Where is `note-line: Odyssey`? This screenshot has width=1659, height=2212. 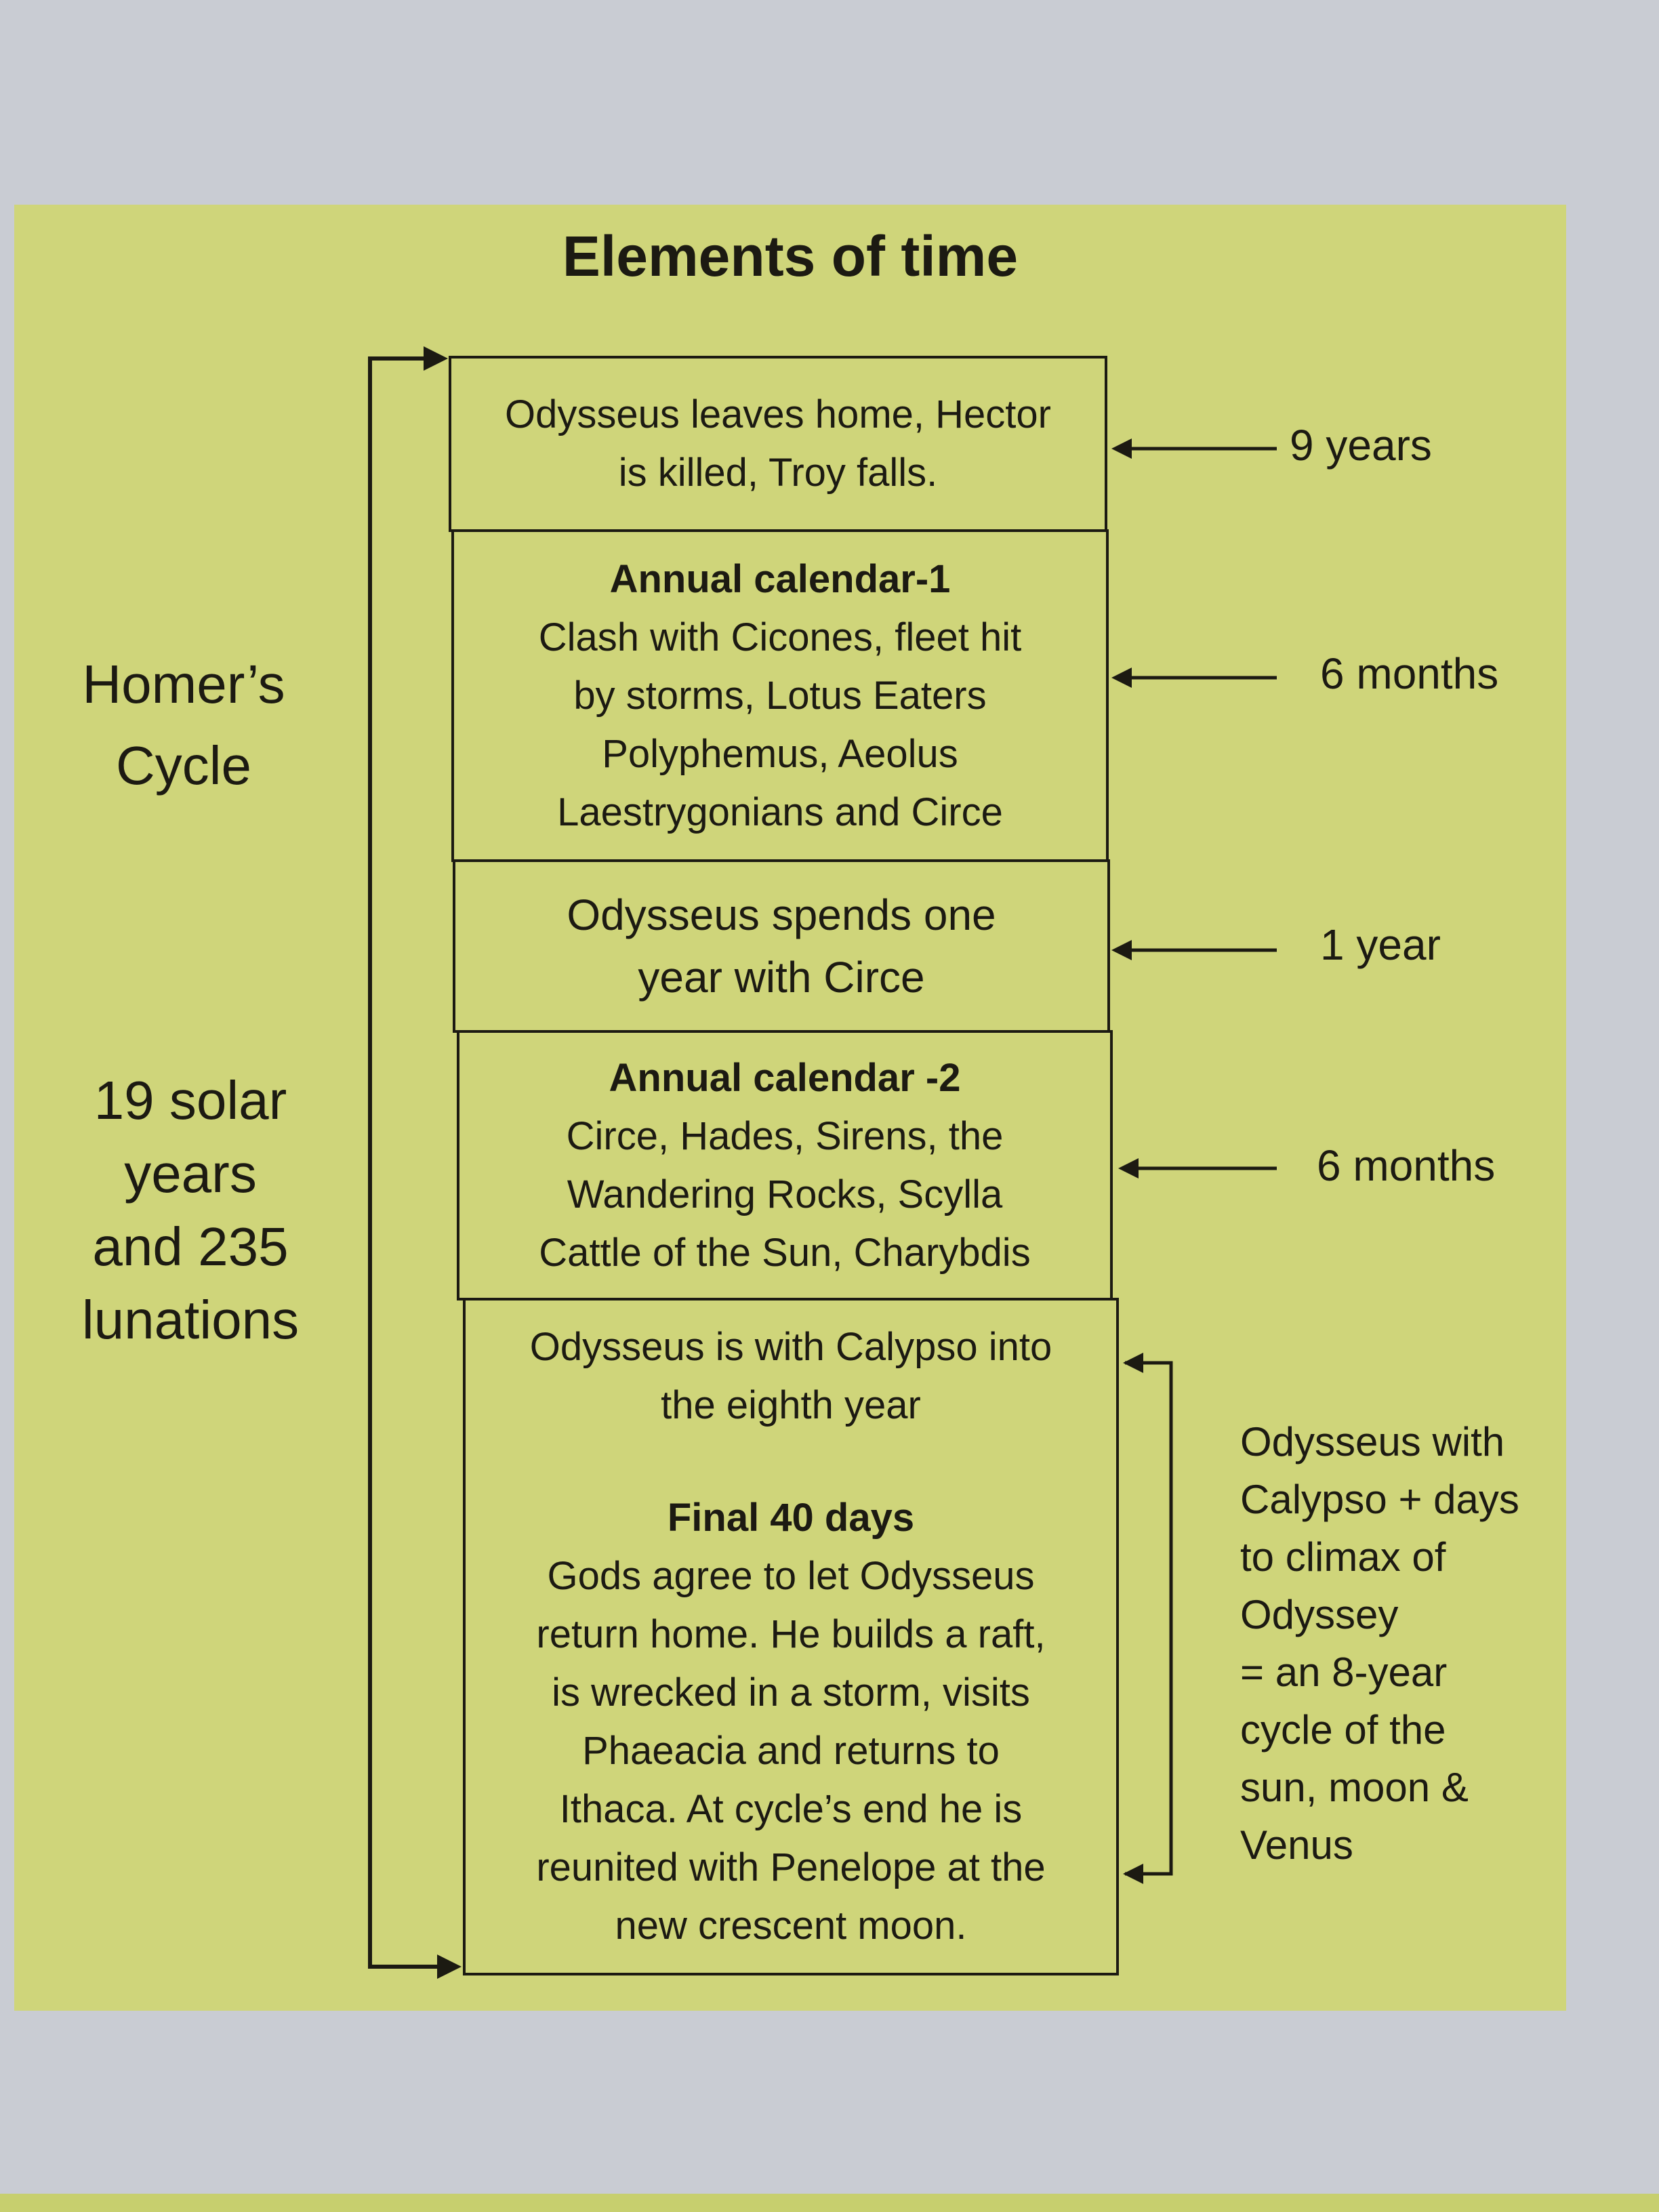
note-line: Odyssey is located at coordinates (1319, 1614).